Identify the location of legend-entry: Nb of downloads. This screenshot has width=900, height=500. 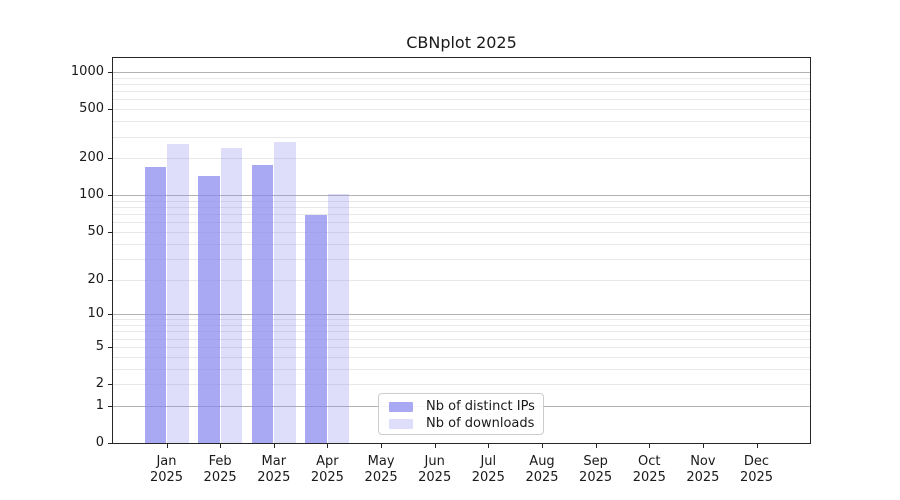
(466, 423).